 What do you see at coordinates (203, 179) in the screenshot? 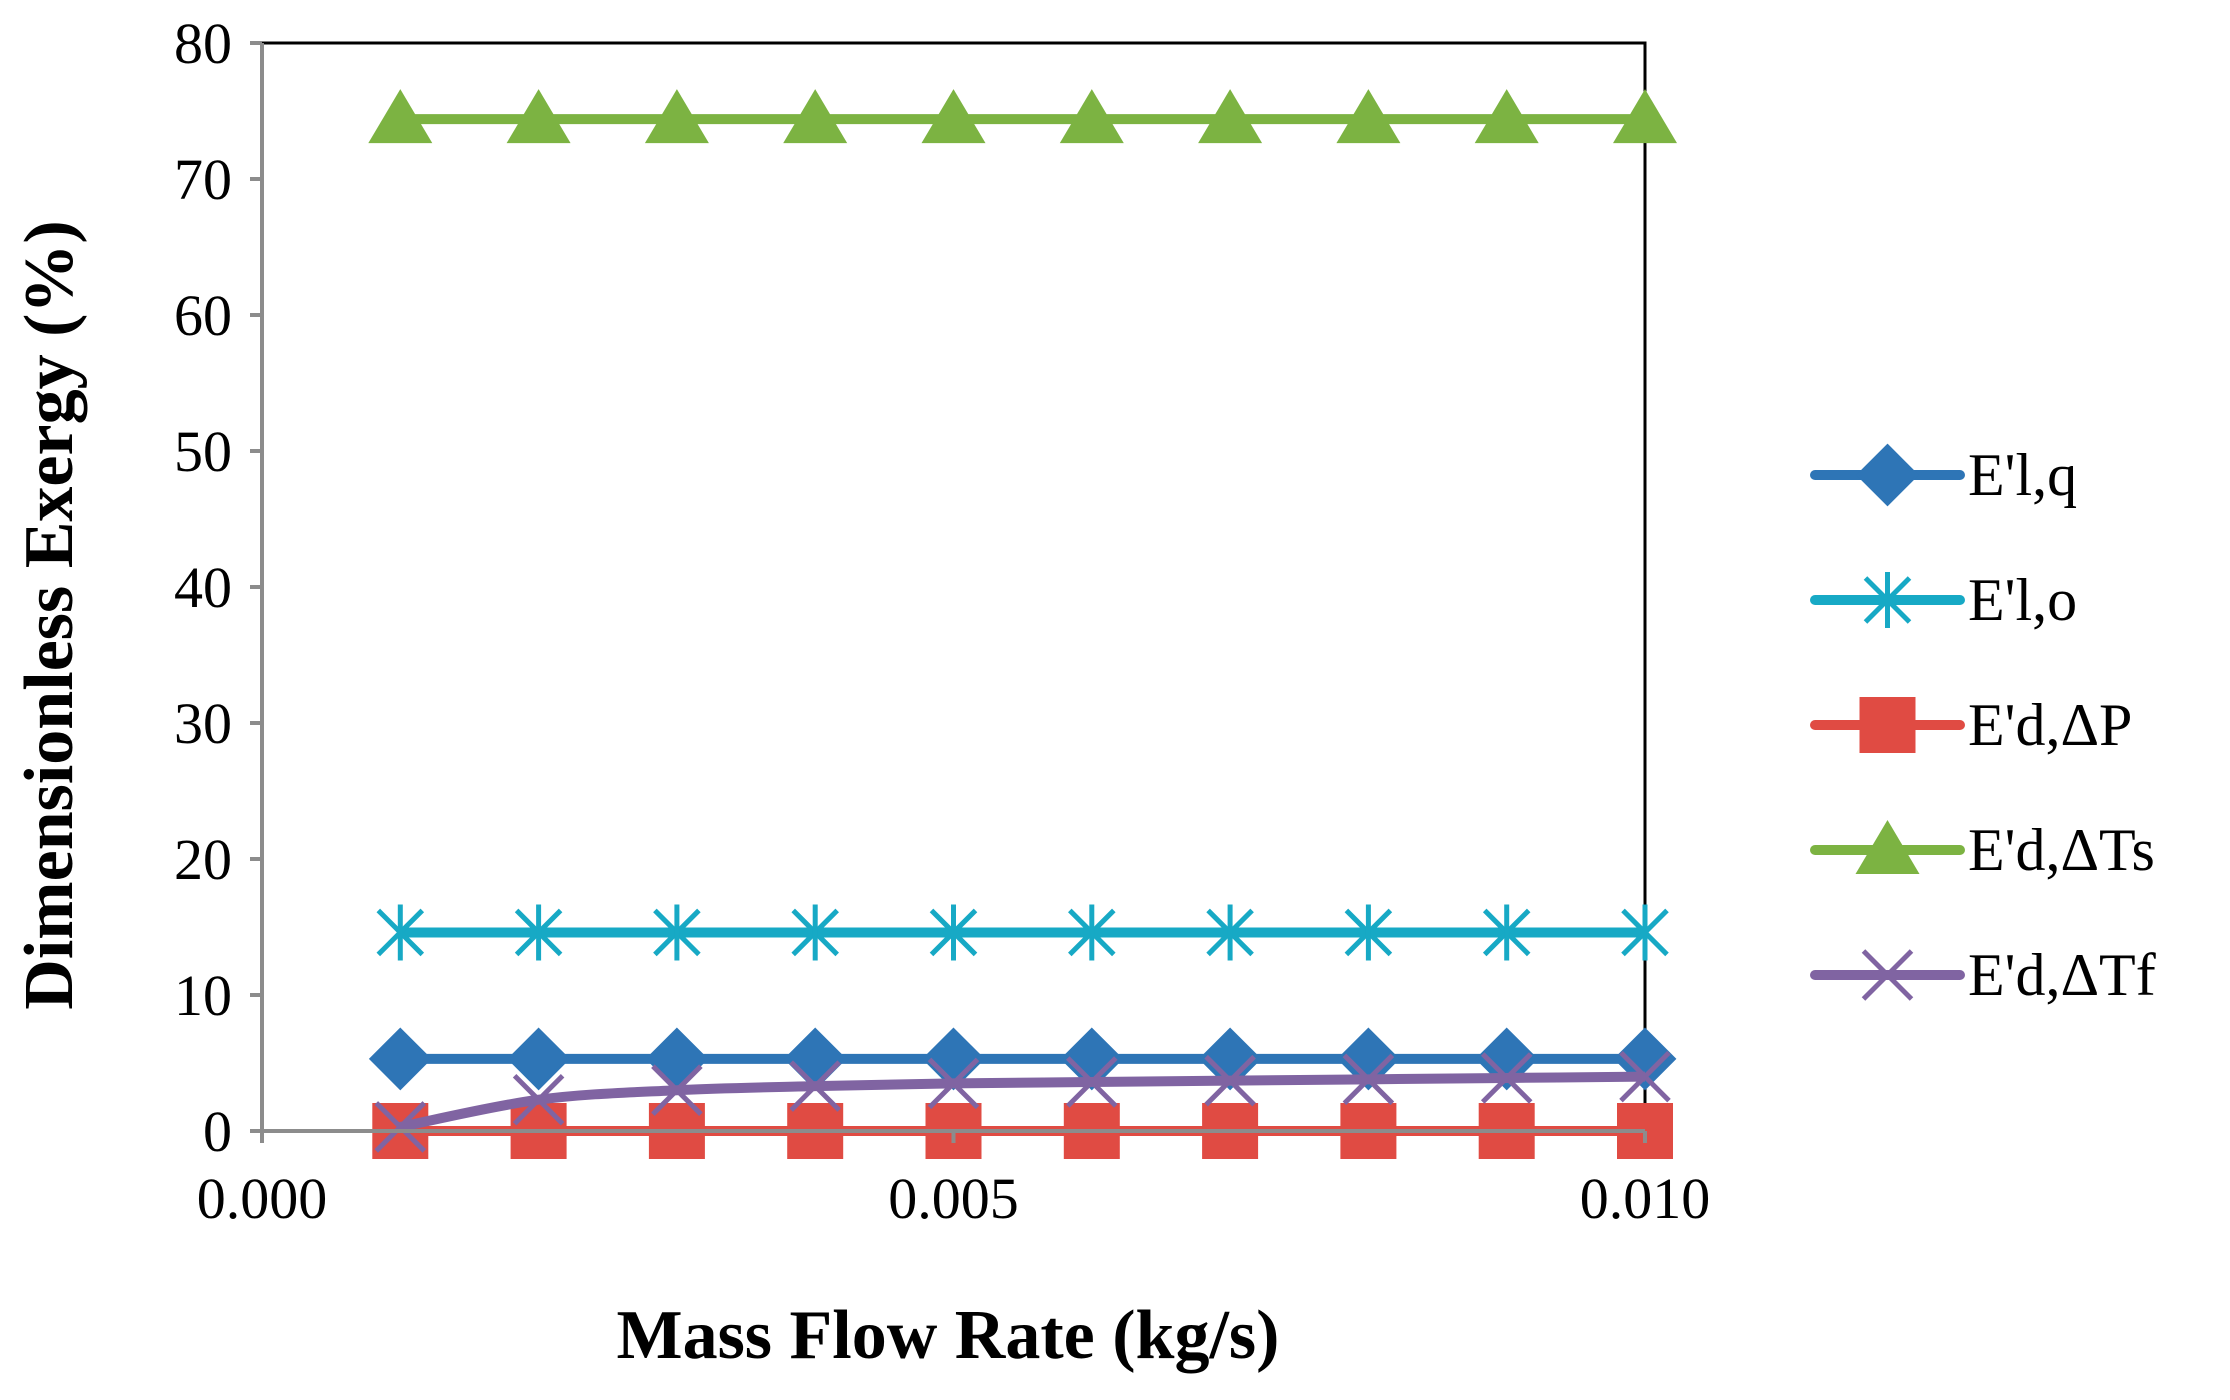
I see `y-tick-label: 70` at bounding box center [203, 179].